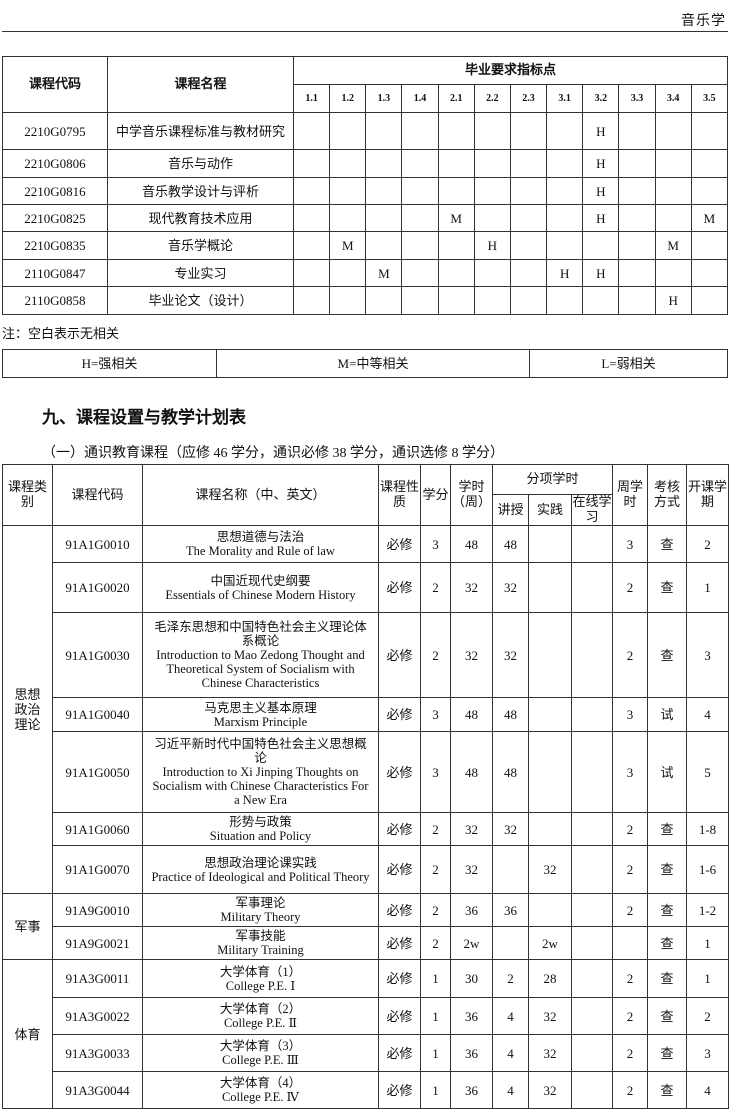  Describe the element at coordinates (260, 1009) in the screenshot. I see `course-name-cn: 大学体育（2）` at that location.